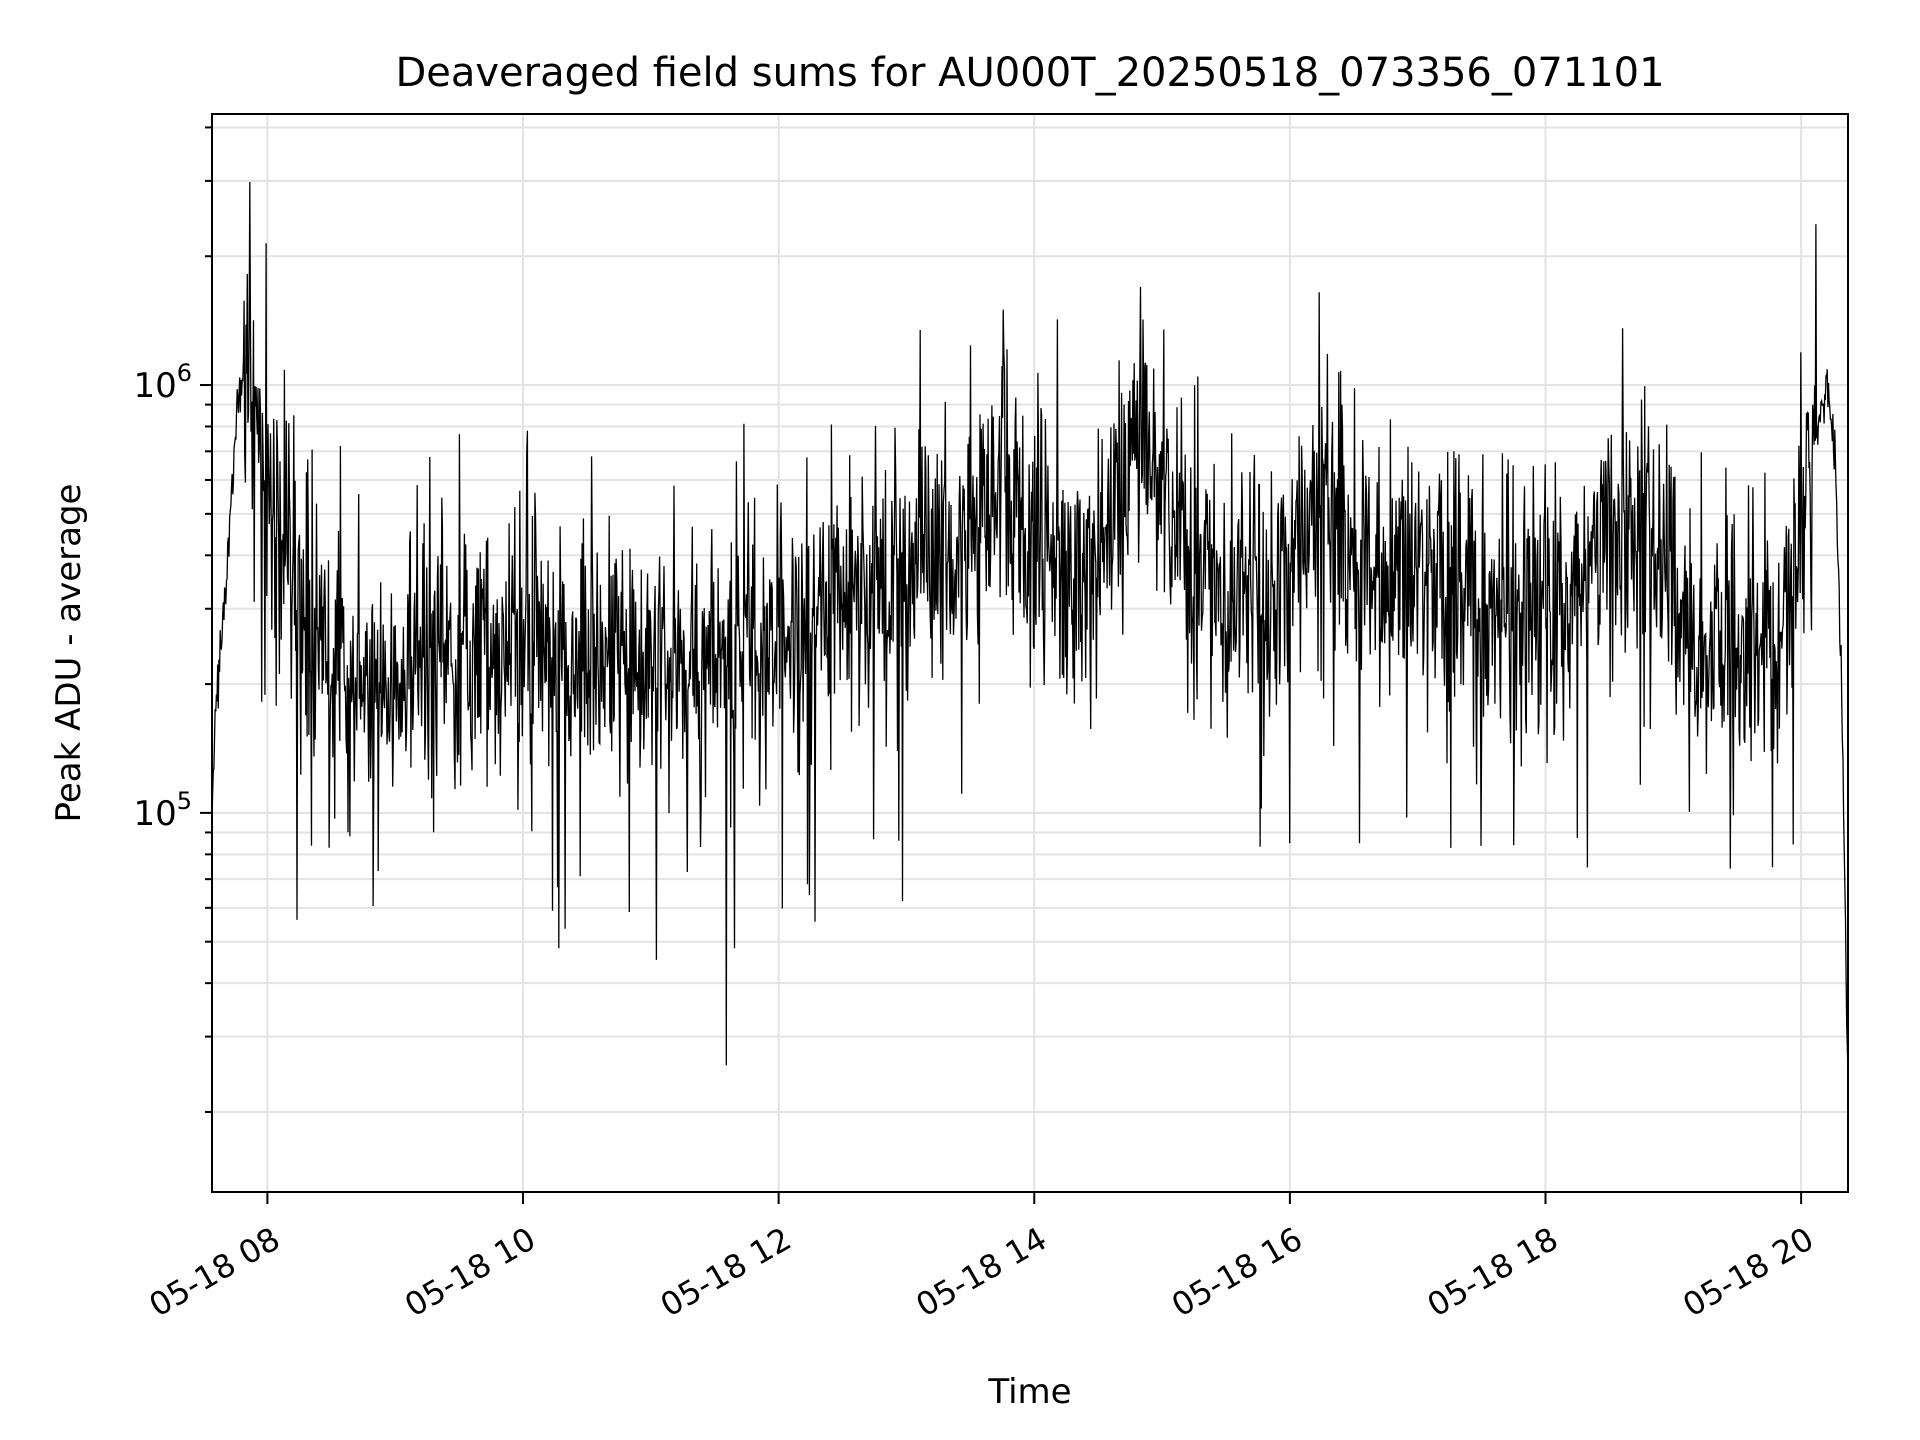 Image resolution: width=1920 pixels, height=1440 pixels. I want to click on x-tick-label: 05-18 20, so click(1748, 1272).